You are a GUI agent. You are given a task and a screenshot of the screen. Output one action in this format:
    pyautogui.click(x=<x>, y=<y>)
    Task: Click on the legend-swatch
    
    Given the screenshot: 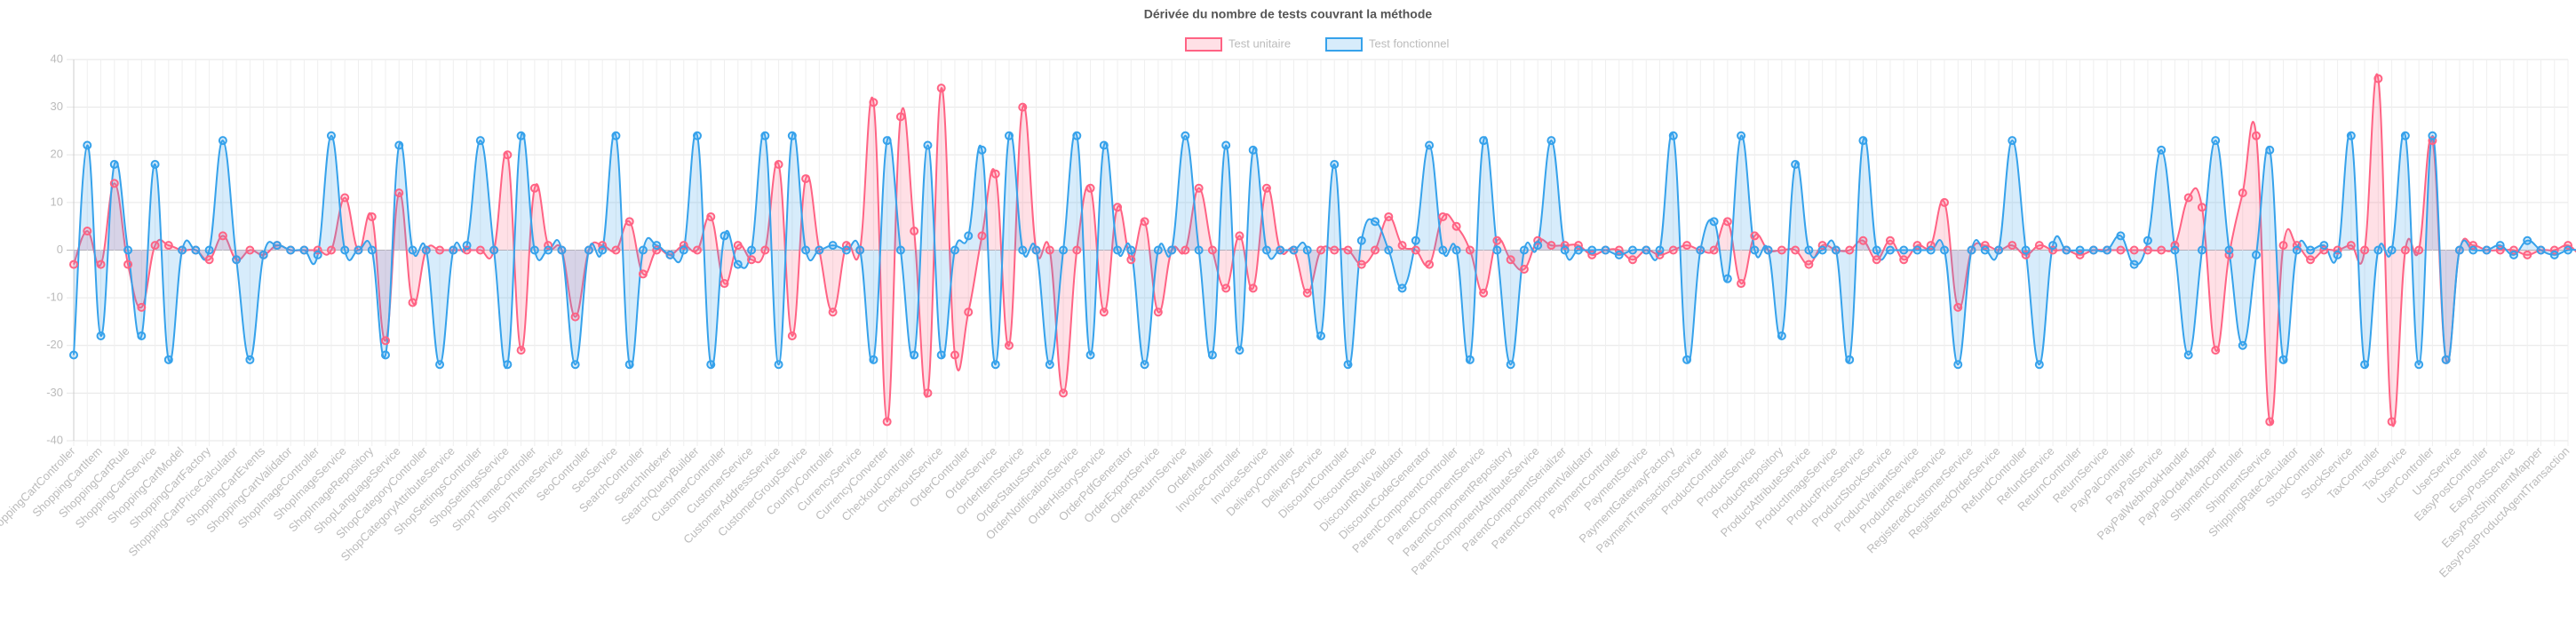 What is the action you would take?
    pyautogui.click(x=1203, y=45)
    